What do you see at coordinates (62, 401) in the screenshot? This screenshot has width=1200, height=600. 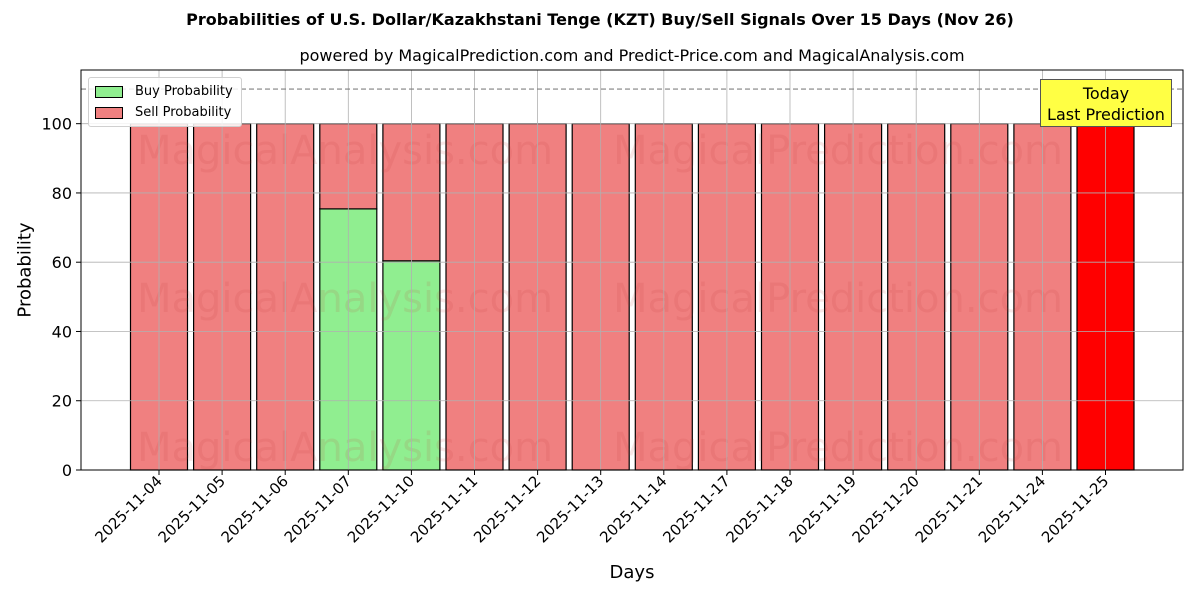 I see `y-tick-label: 20` at bounding box center [62, 401].